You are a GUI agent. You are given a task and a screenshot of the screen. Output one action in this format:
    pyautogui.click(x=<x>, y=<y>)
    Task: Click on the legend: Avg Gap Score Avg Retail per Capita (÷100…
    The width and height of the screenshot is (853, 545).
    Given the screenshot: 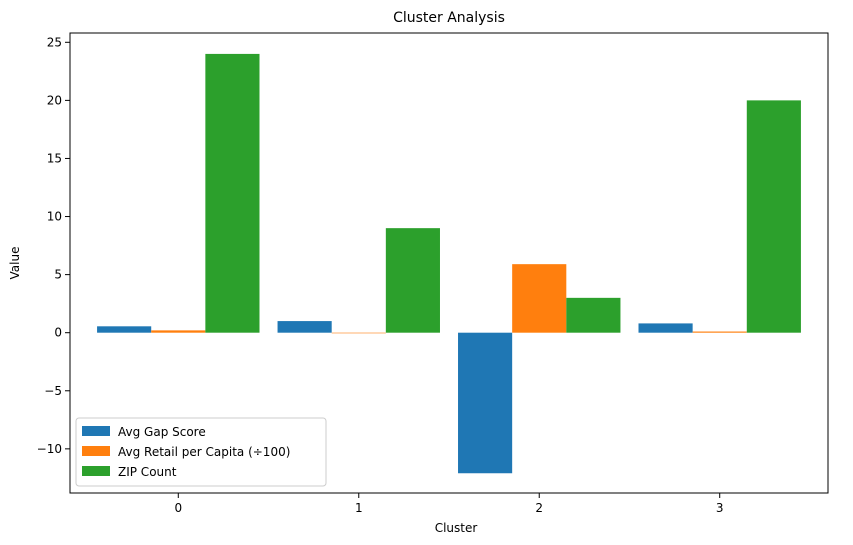 What is the action you would take?
    pyautogui.click(x=201, y=452)
    